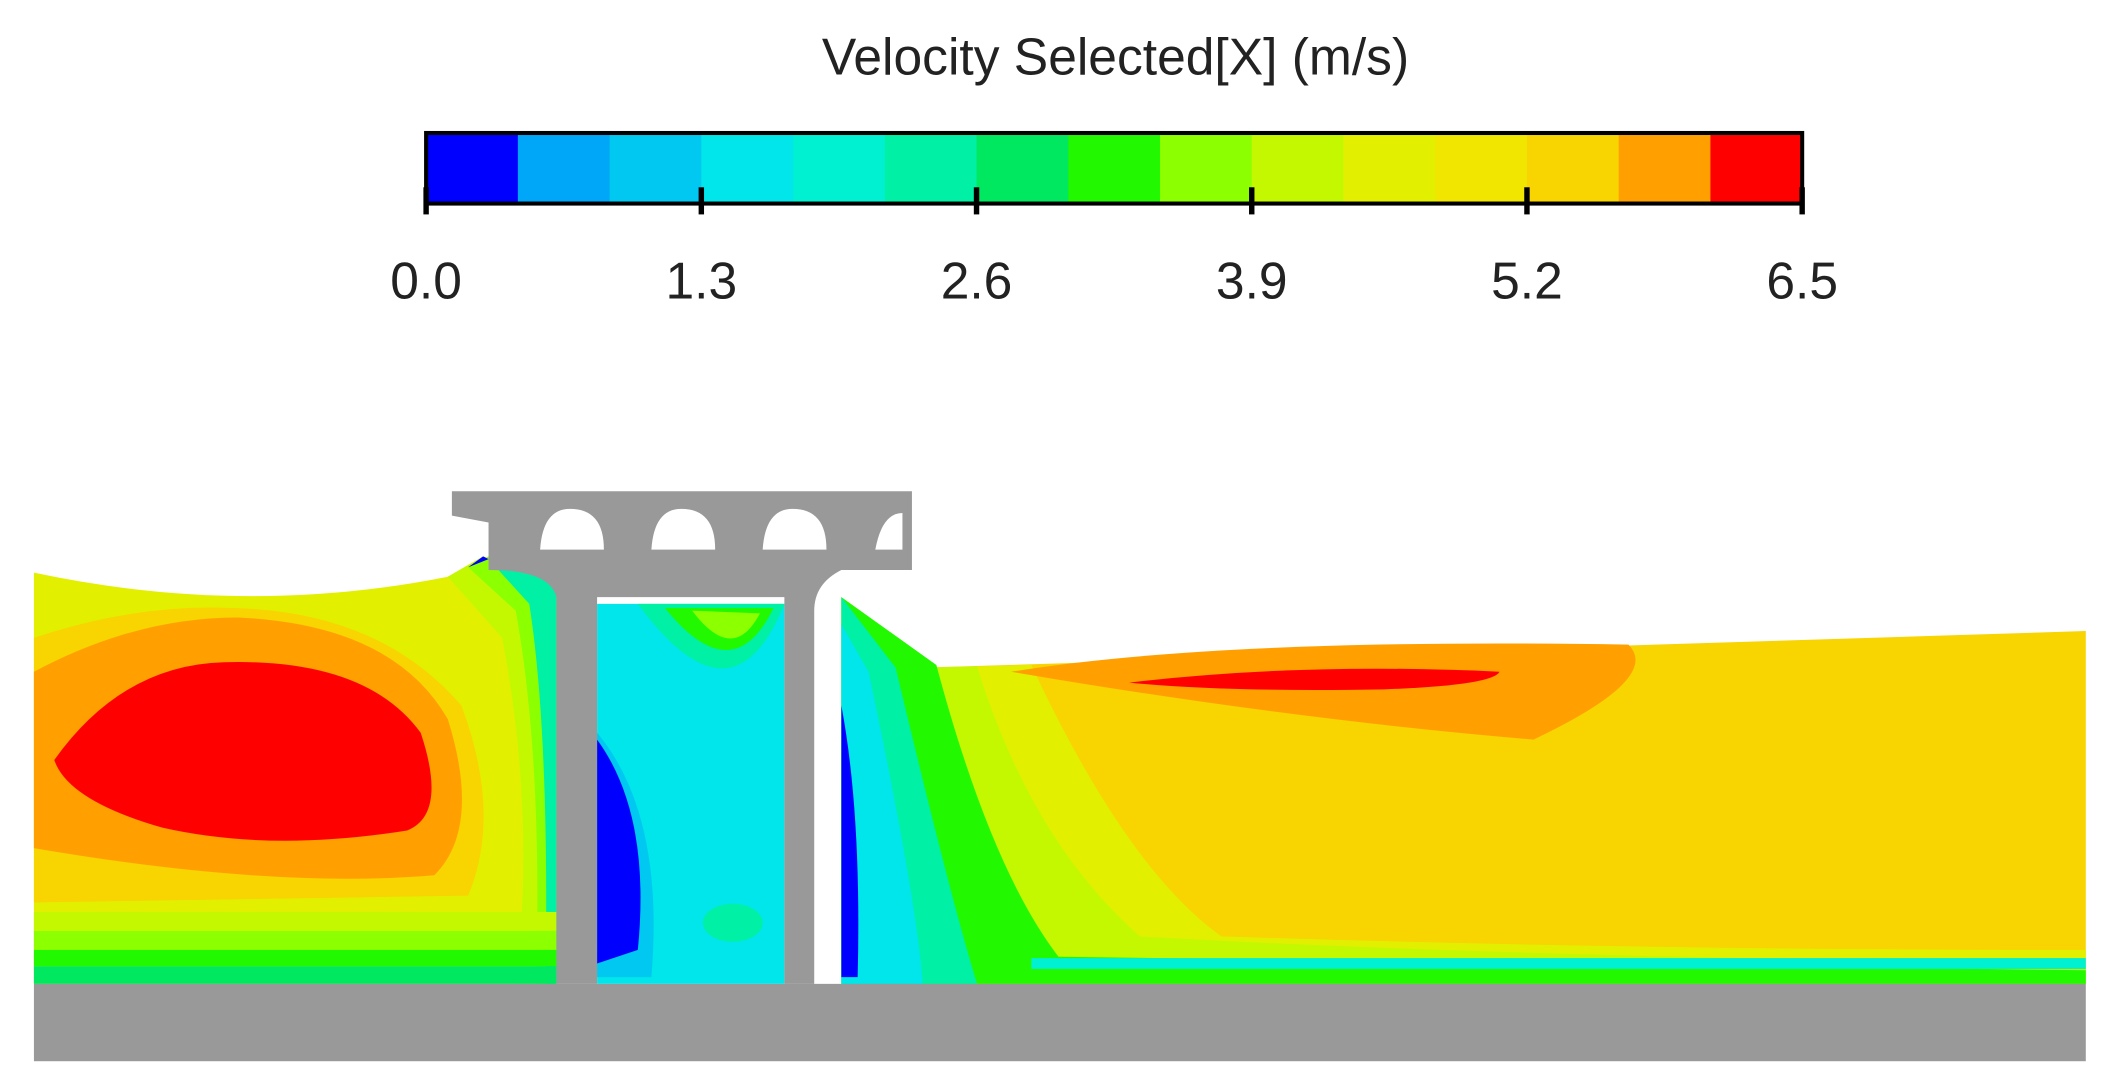 The image size is (2117, 1087). Describe the element at coordinates (1527, 281) in the screenshot. I see `colorbar-tick-label: 5.2` at that location.